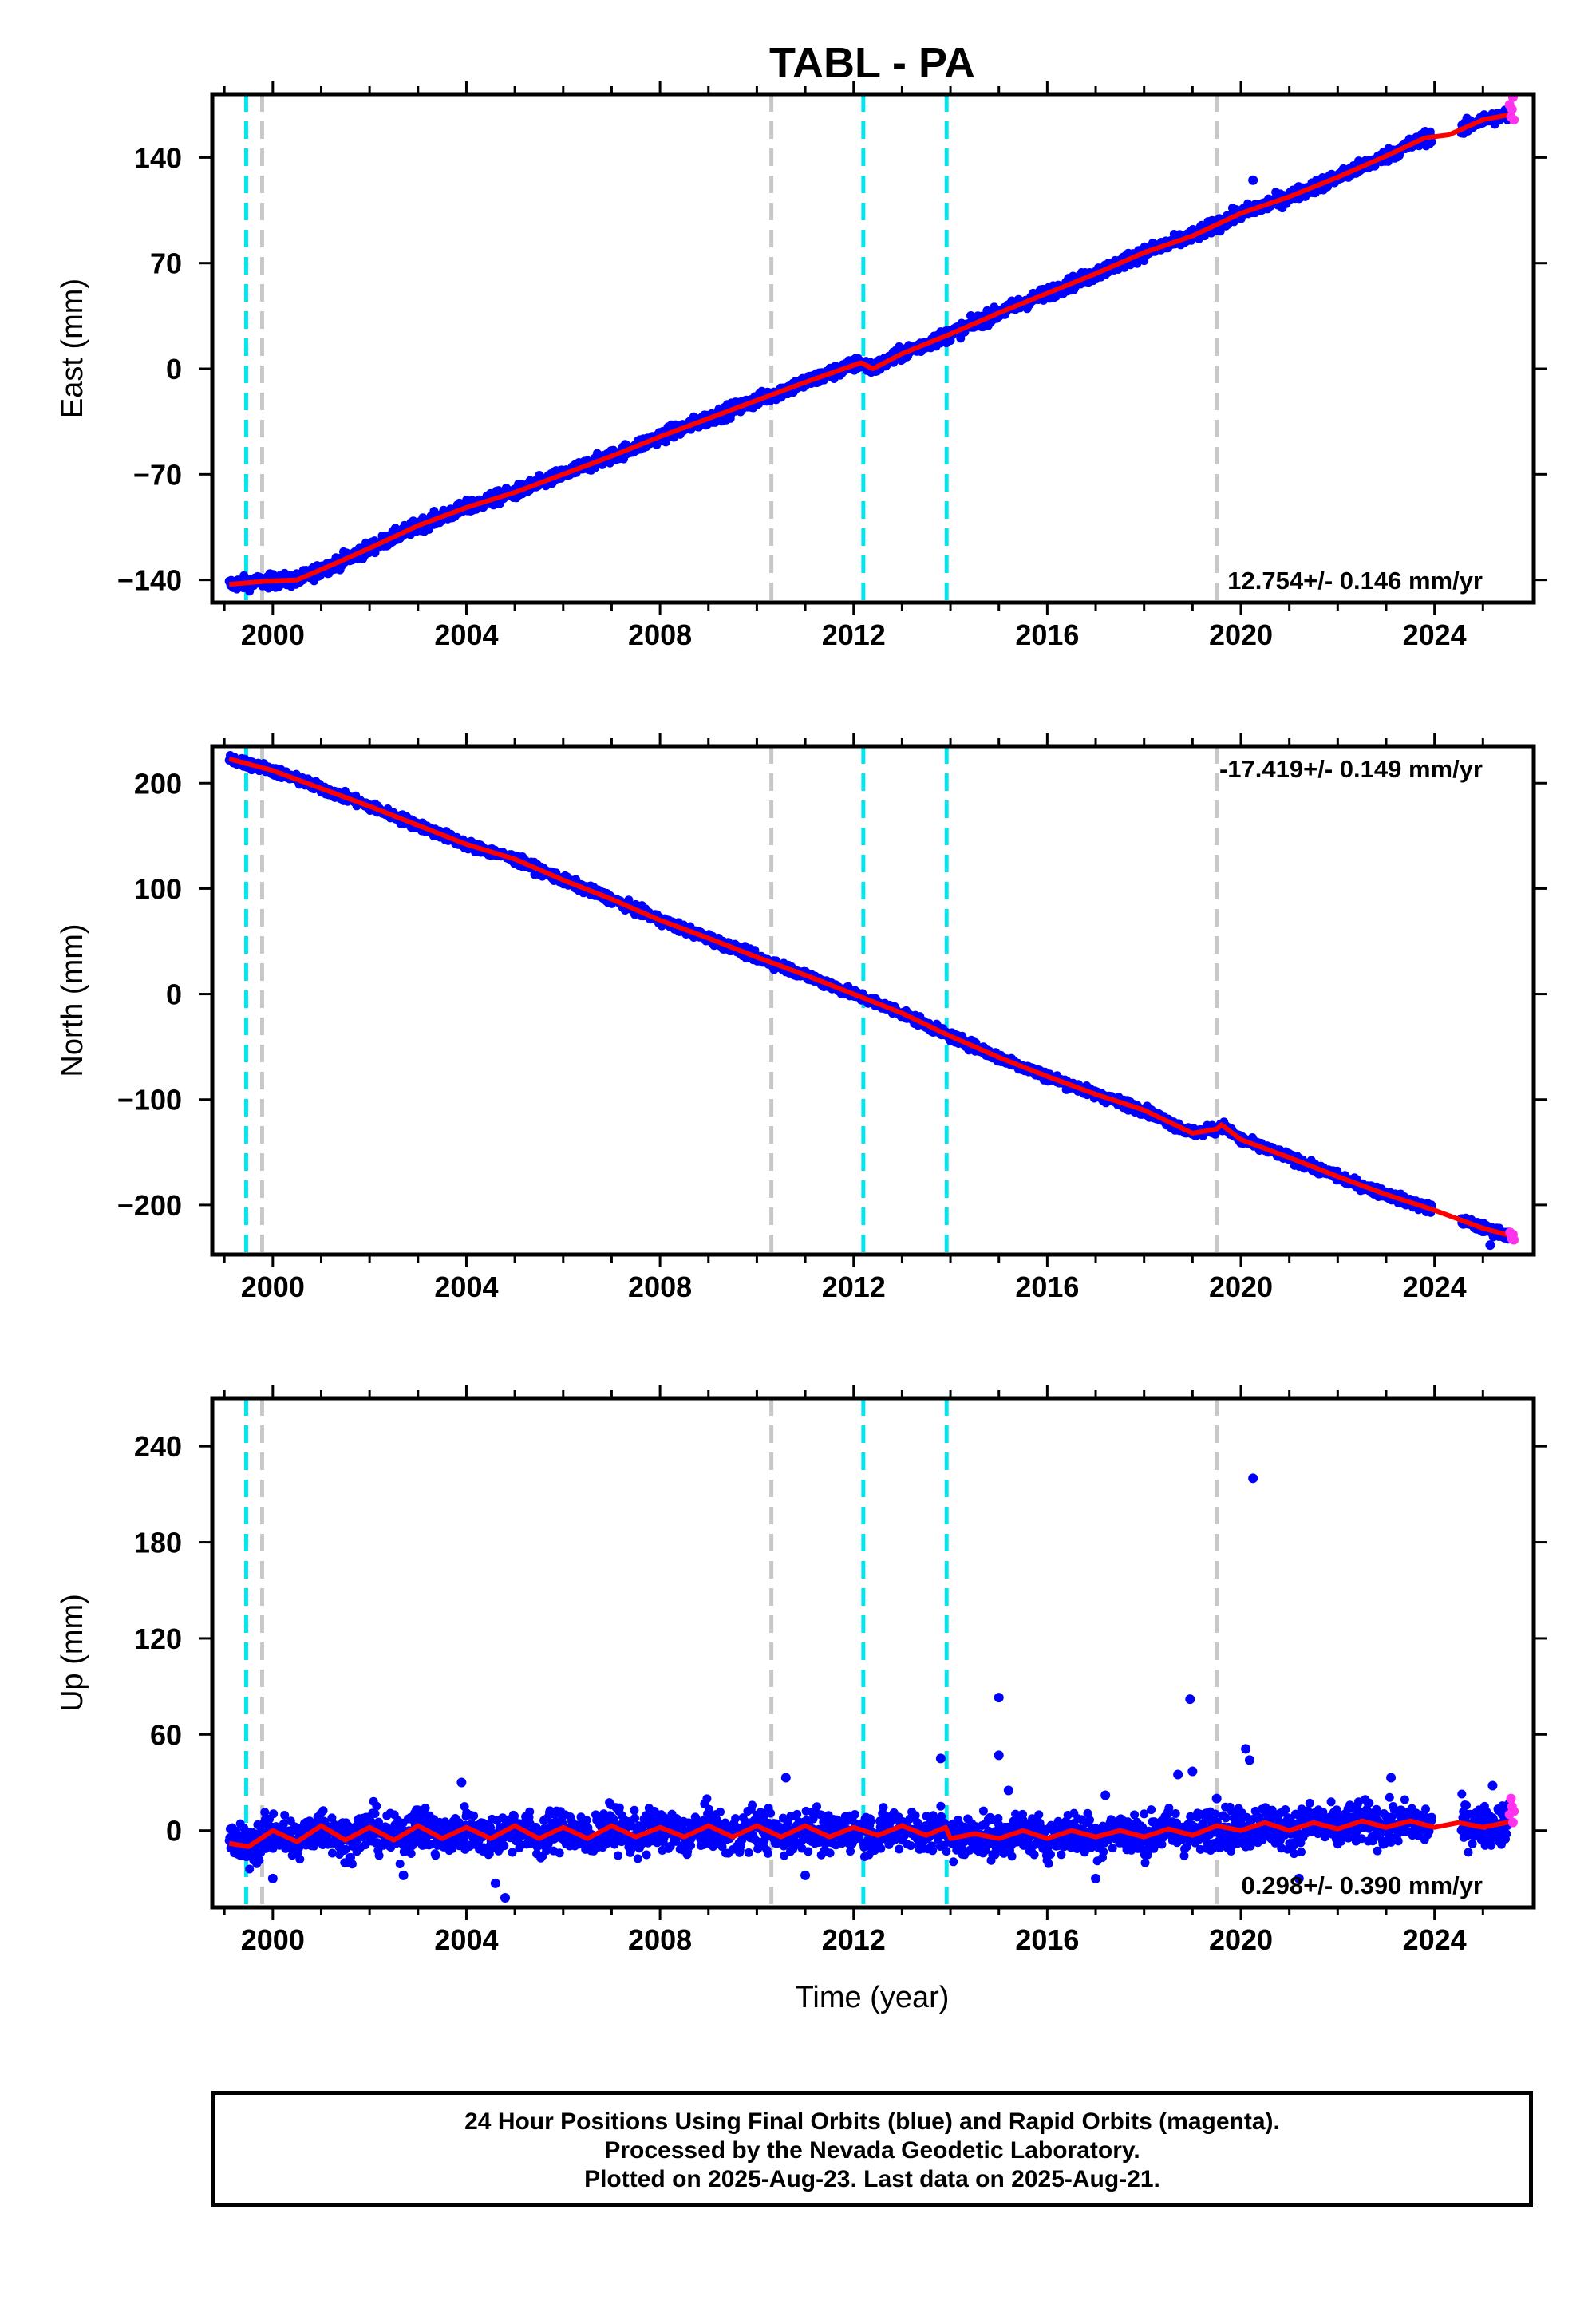 This screenshot has width=1596, height=2316. I want to click on x-tick-label-east: 2000, so click(273, 635).